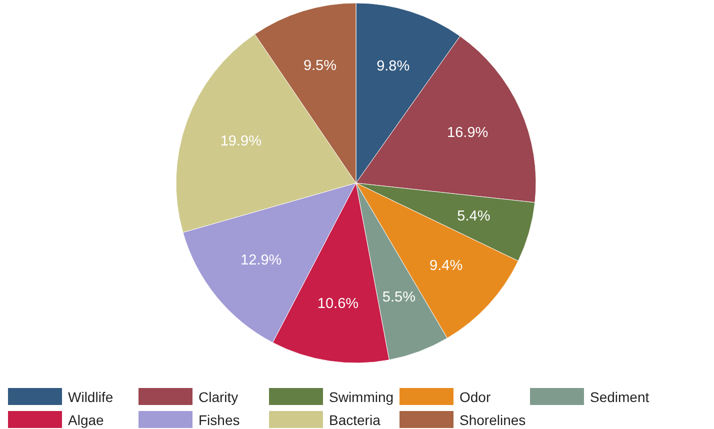 This screenshot has height=429, width=714. I want to click on data-label: 5.5%, so click(399, 298).